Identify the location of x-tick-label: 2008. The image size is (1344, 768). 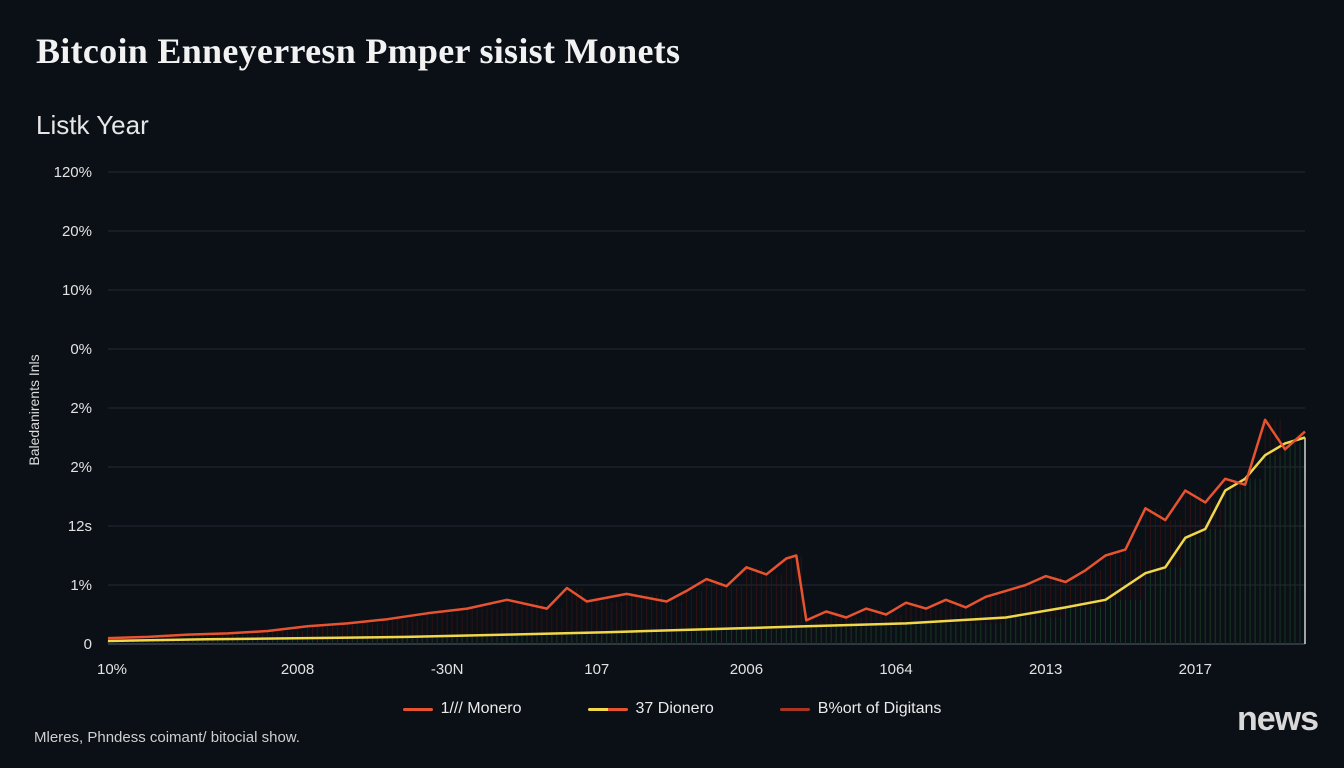
(297, 669).